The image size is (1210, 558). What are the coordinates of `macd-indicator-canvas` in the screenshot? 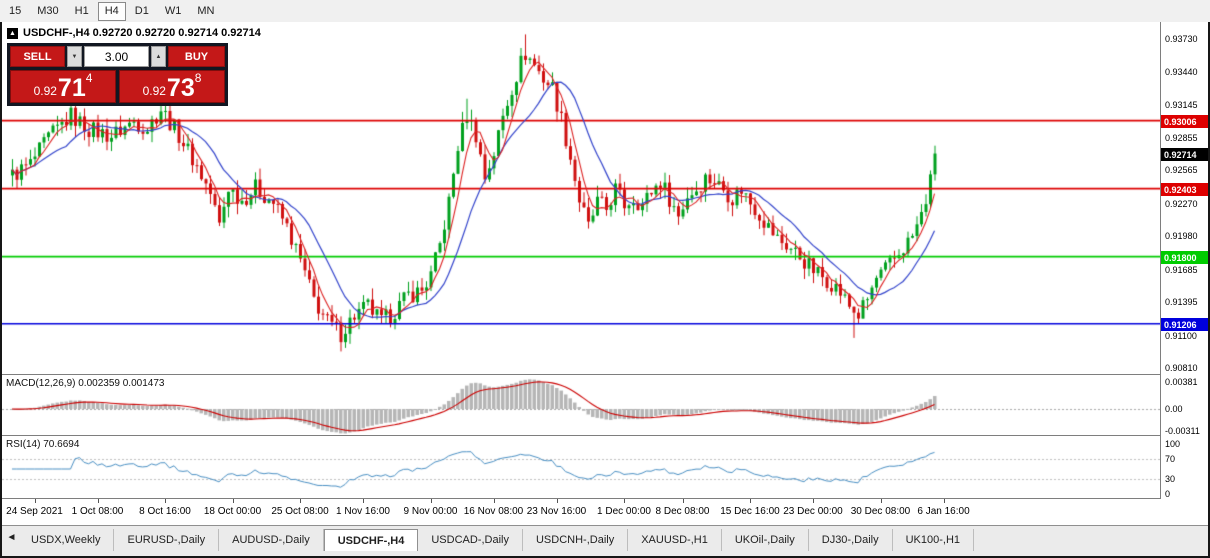 It's located at (581, 405).